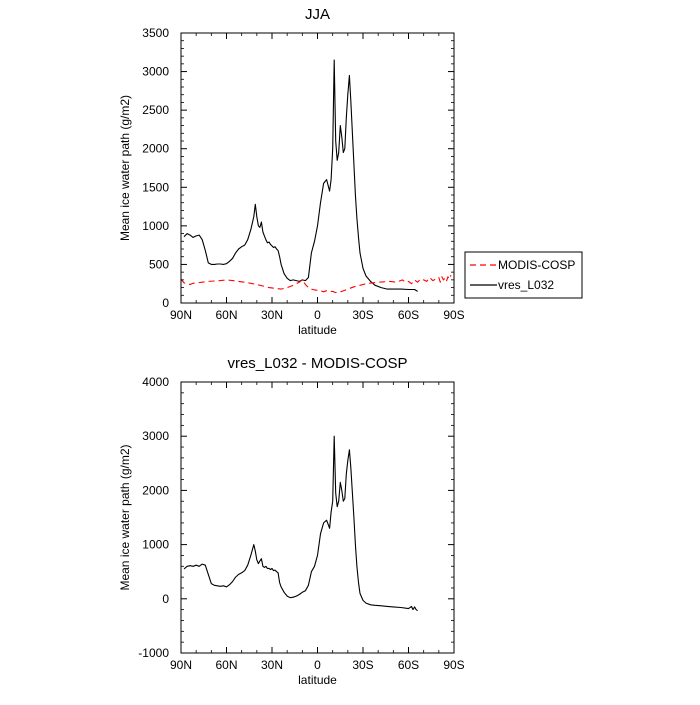  I want to click on legend-label: vres_L032, so click(526, 285).